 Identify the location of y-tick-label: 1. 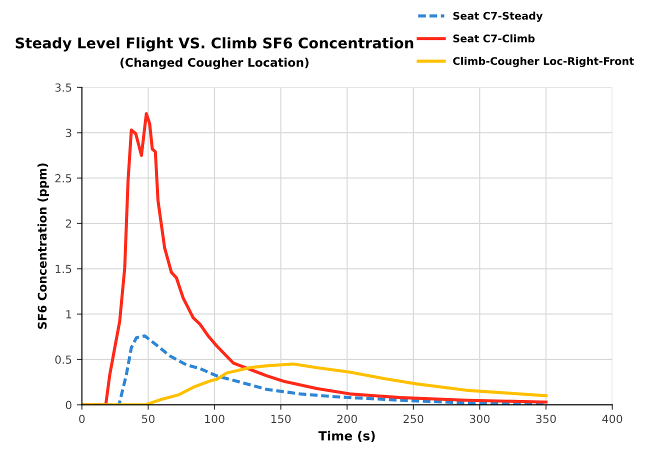
(69, 314).